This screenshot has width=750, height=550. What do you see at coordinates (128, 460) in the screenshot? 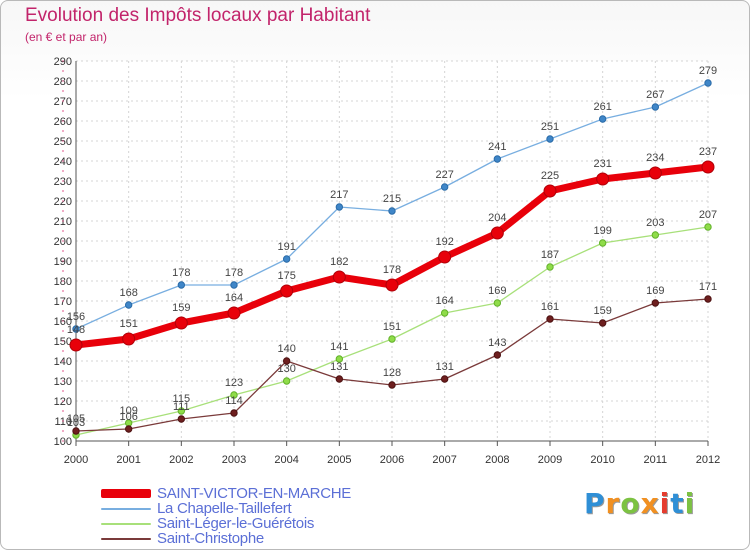
I see `x-tick-label: 2001` at bounding box center [128, 460].